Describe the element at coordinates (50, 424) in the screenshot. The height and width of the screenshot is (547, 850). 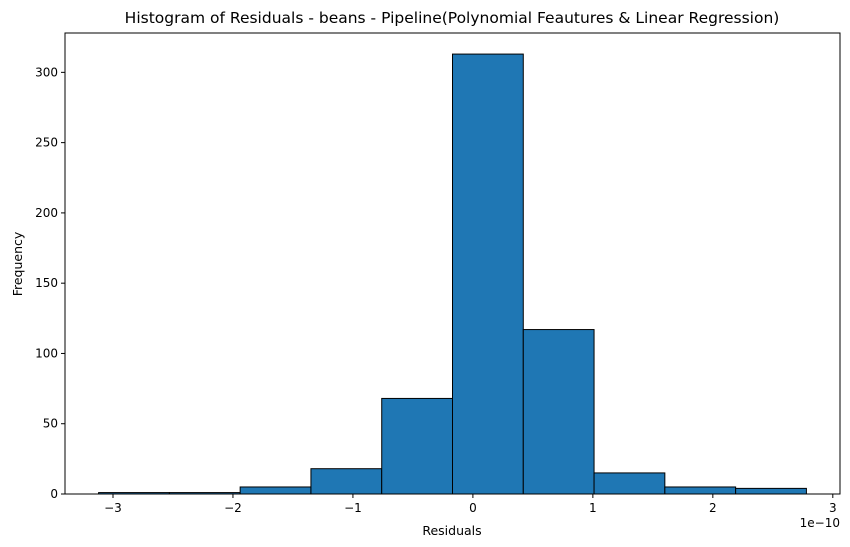
I see `y-tick-label: 50` at that location.